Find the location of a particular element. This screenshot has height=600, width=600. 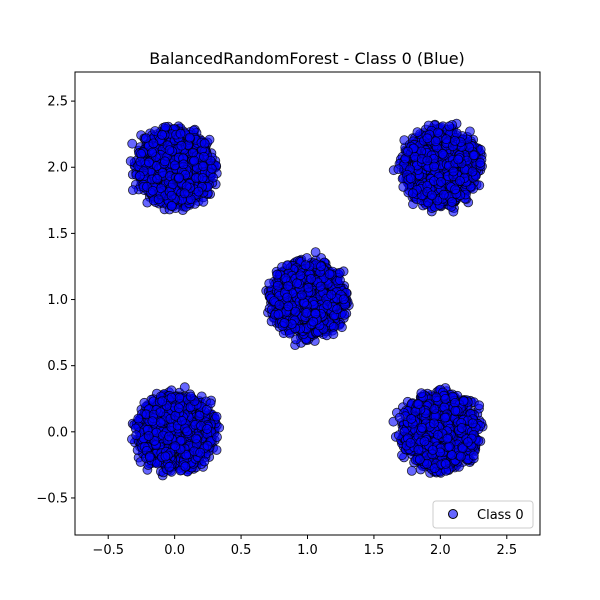

x-tick-label: 2.0 is located at coordinates (440, 550).